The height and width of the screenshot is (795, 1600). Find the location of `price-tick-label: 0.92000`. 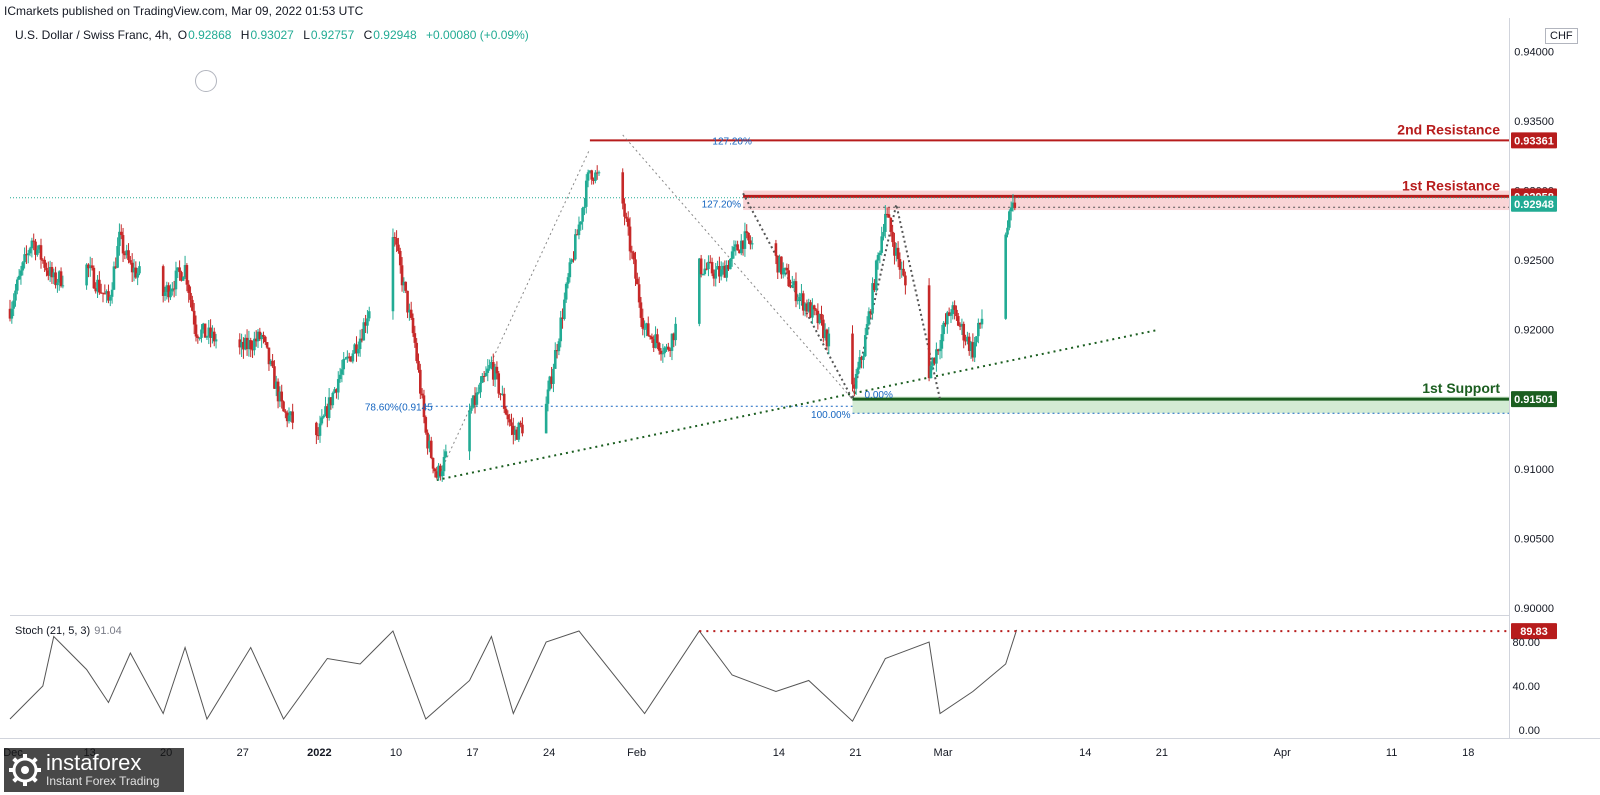

price-tick-label: 0.92000 is located at coordinates (1534, 331).